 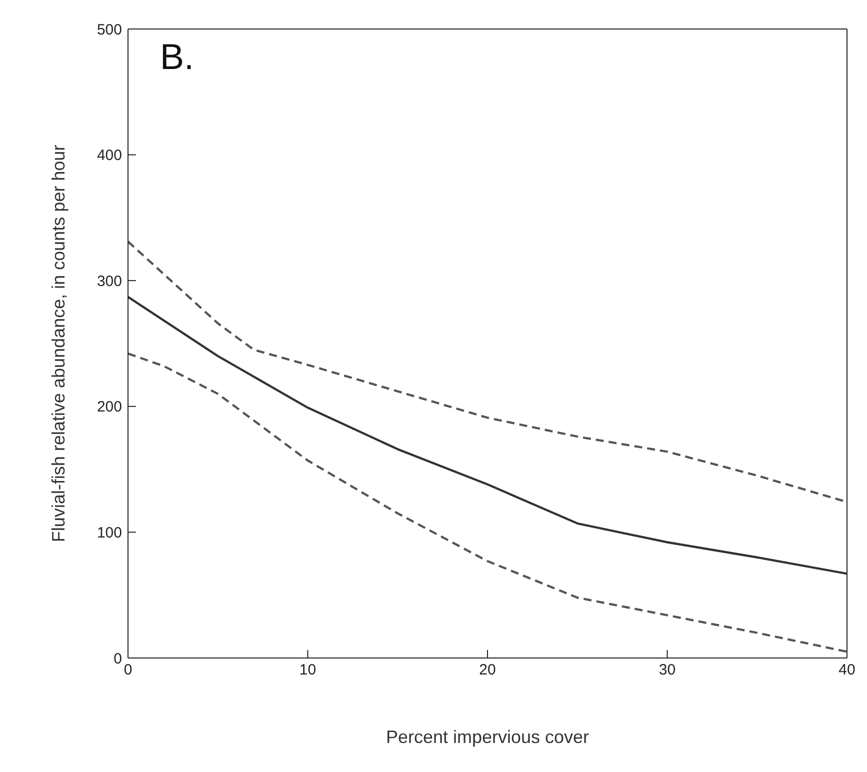 I want to click on y-tick-label: 200, so click(x=109, y=407).